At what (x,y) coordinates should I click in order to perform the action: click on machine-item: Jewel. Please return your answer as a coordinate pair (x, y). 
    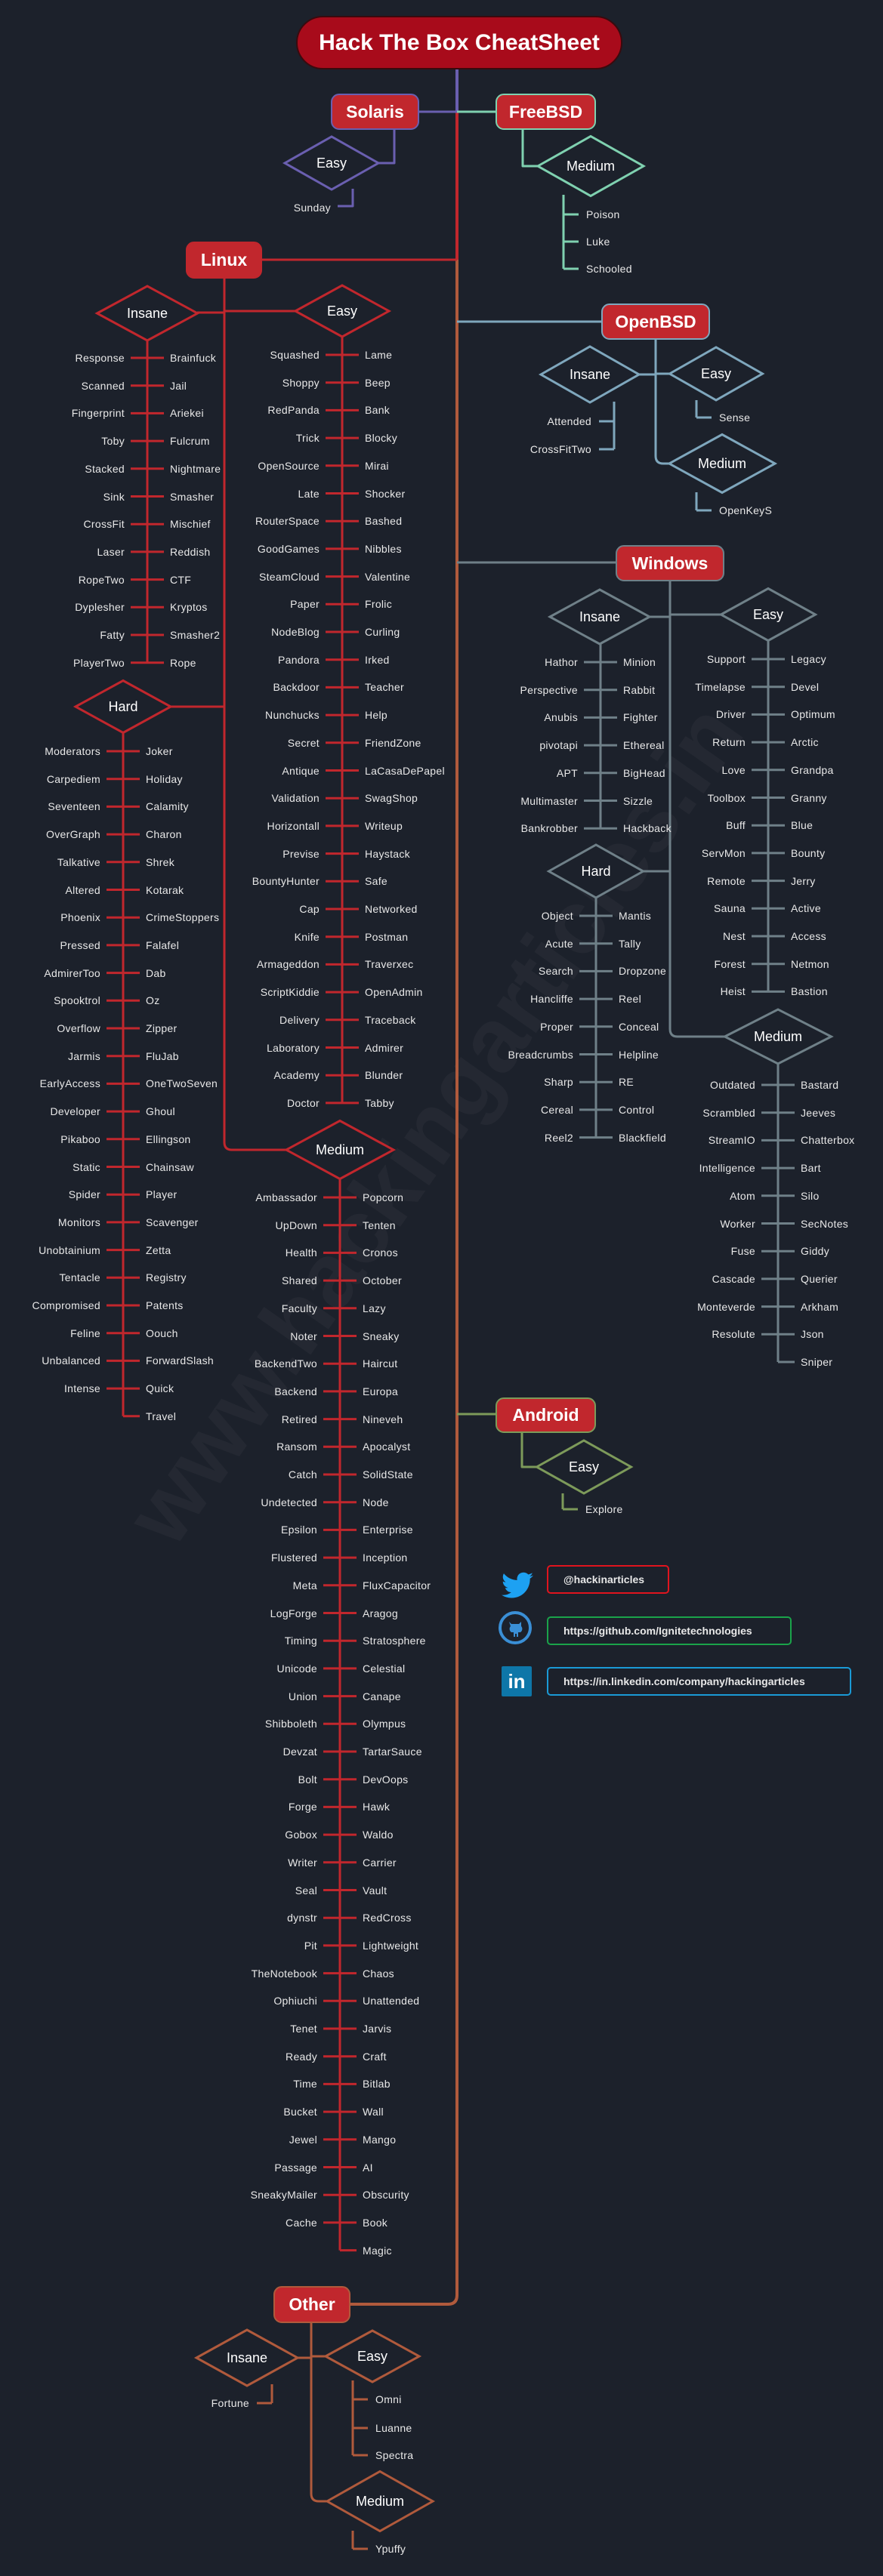
    Looking at the image, I should click on (303, 2139).